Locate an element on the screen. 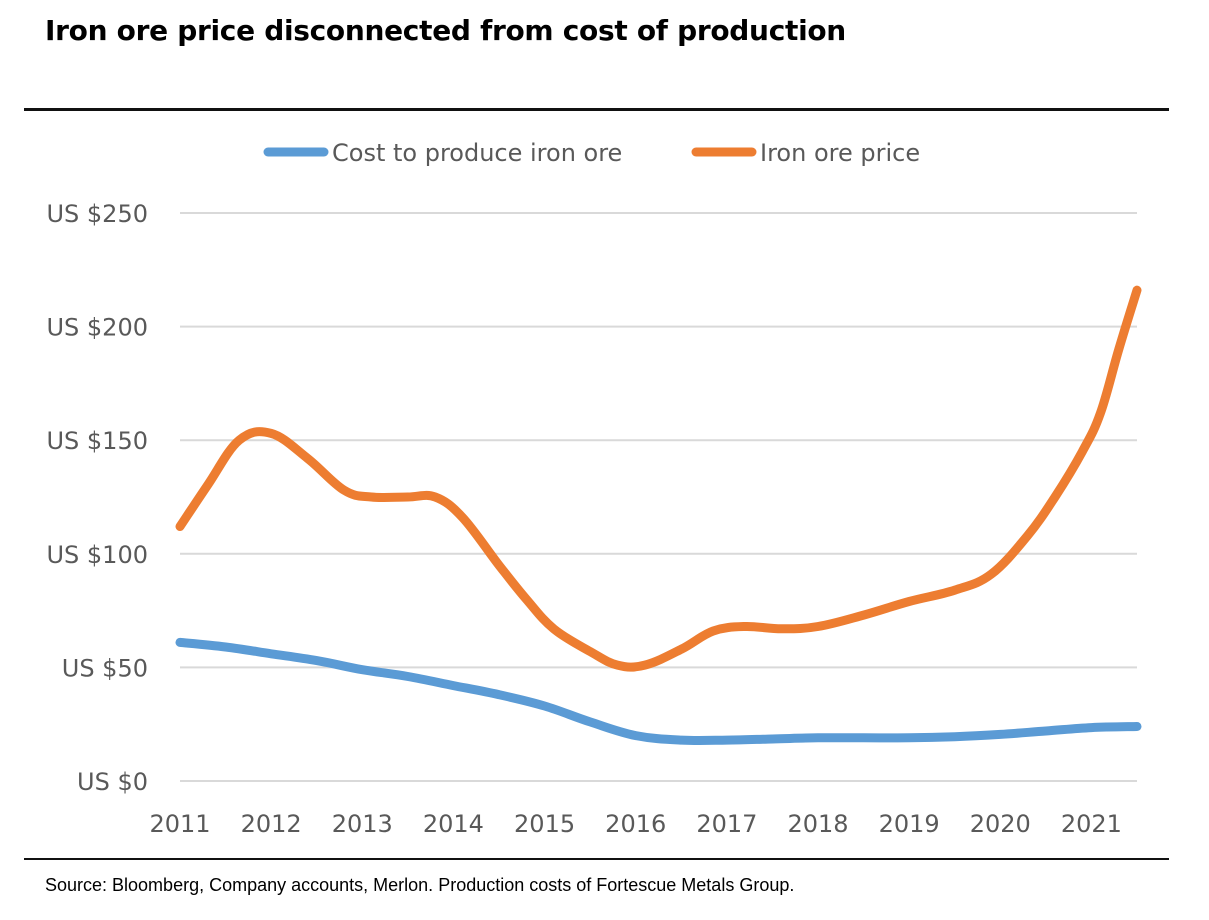 Image resolution: width=1209 pixels, height=920 pixels. legend-label: Cost to produce iron ore is located at coordinates (477, 153).